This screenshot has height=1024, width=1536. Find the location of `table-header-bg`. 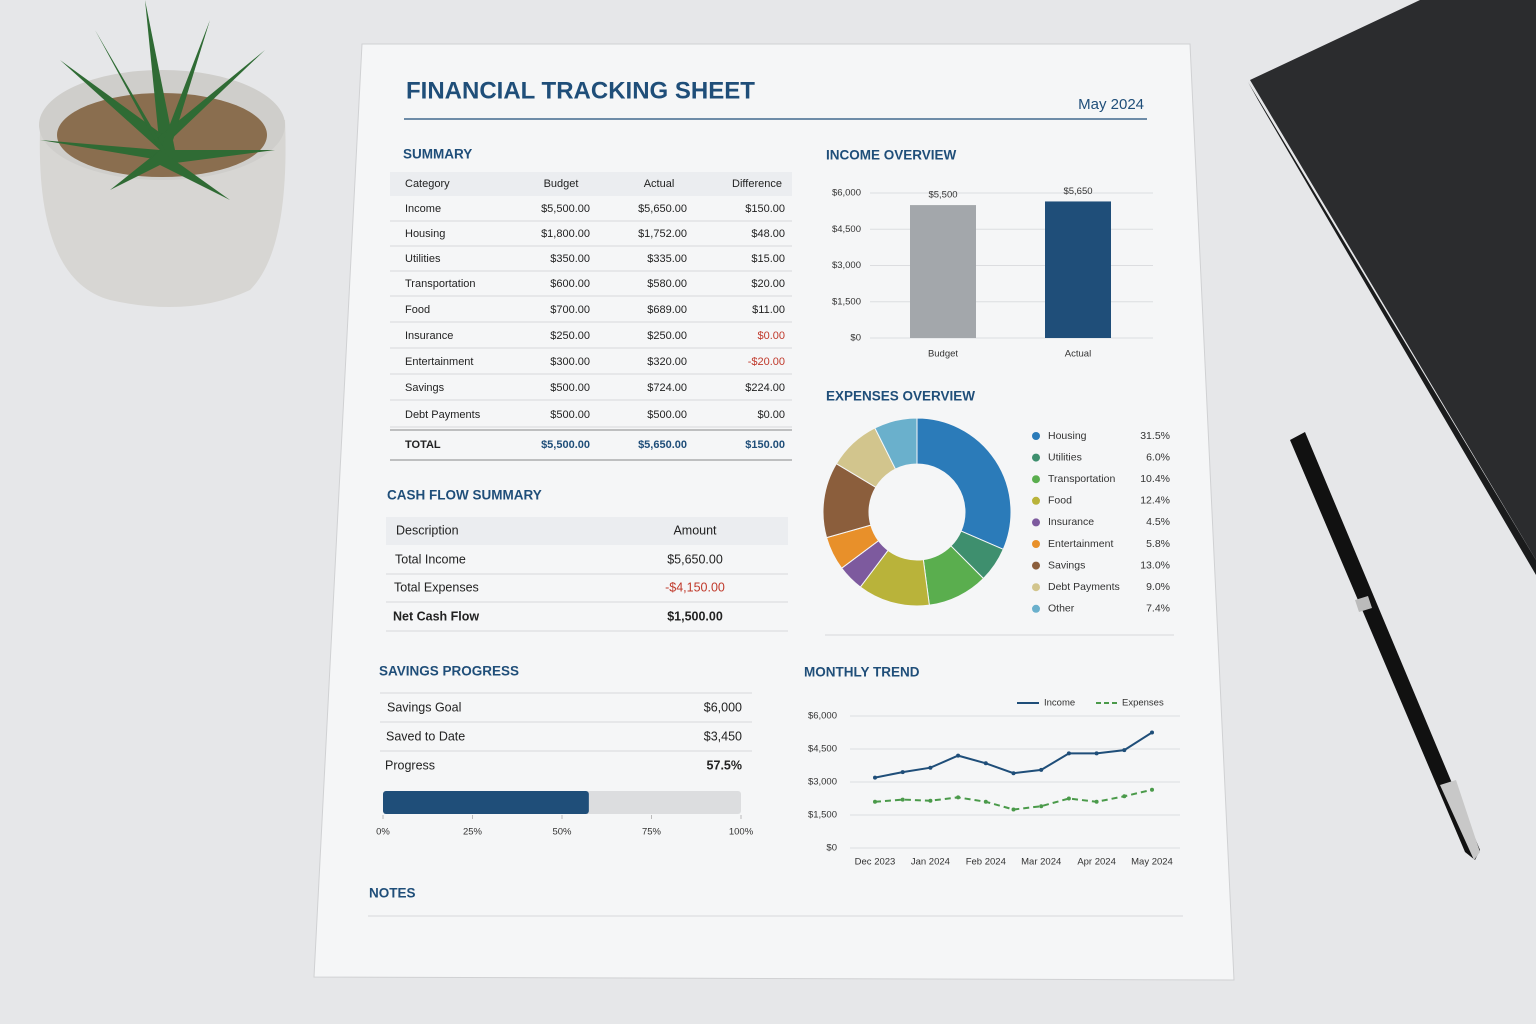

table-header-bg is located at coordinates (591, 184).